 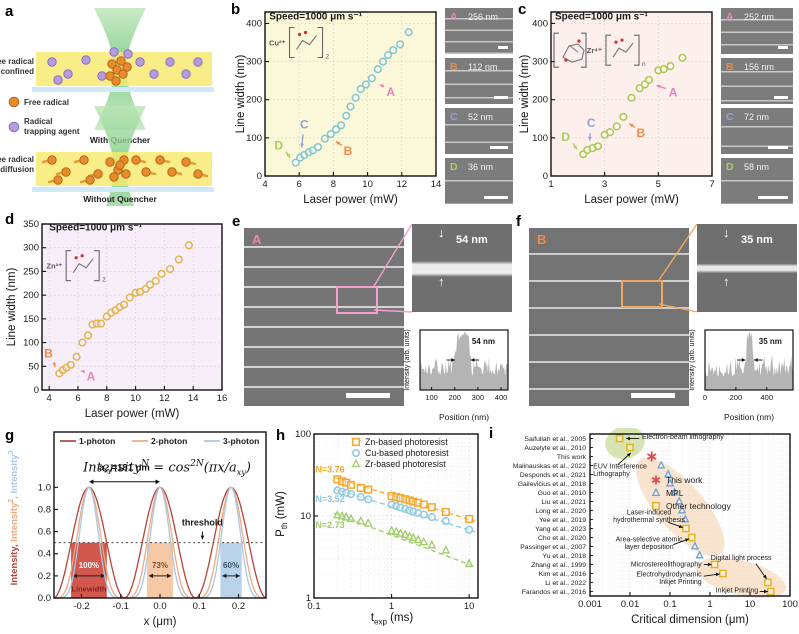 What do you see at coordinates (770, 341) in the screenshot?
I see `svg-text: 35 nm` at bounding box center [770, 341].